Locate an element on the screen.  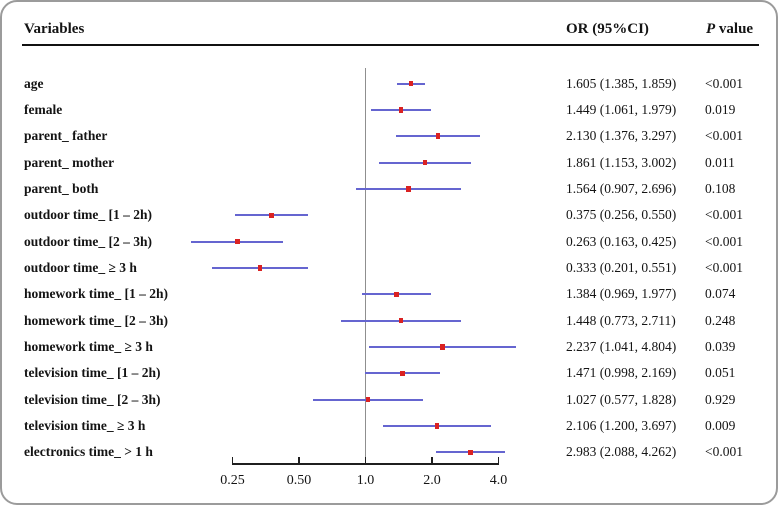
or-ci-value: 2.237 (1.041, 4.804) is located at coordinates (621, 346).